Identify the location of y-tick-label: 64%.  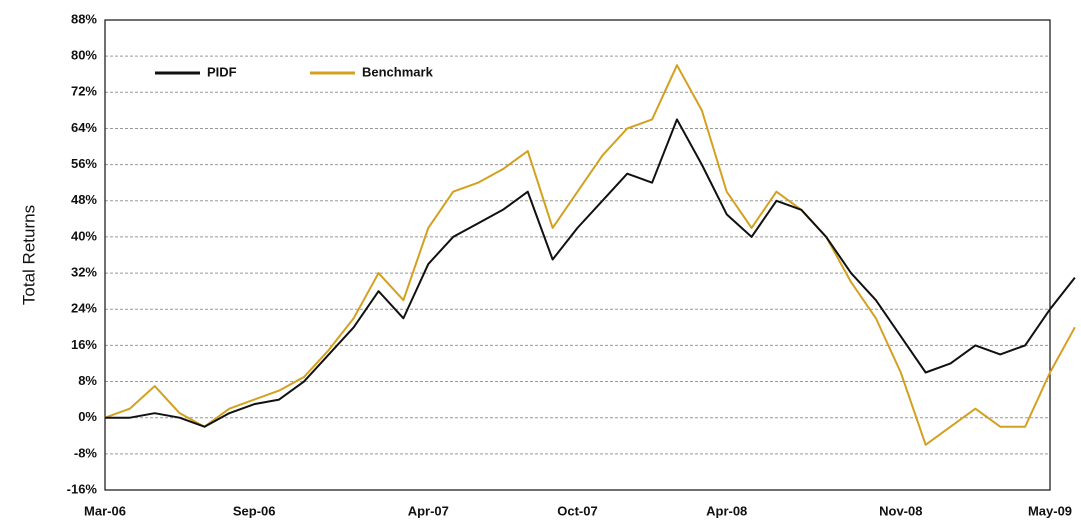
(84, 127).